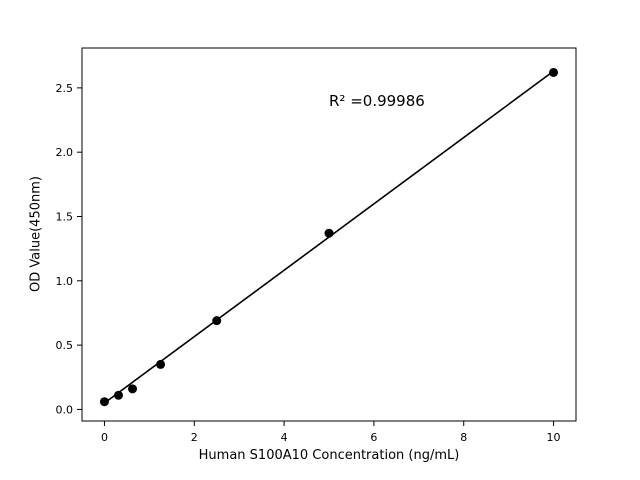  Describe the element at coordinates (104, 437) in the screenshot. I see `x-tick-label: 0` at that location.